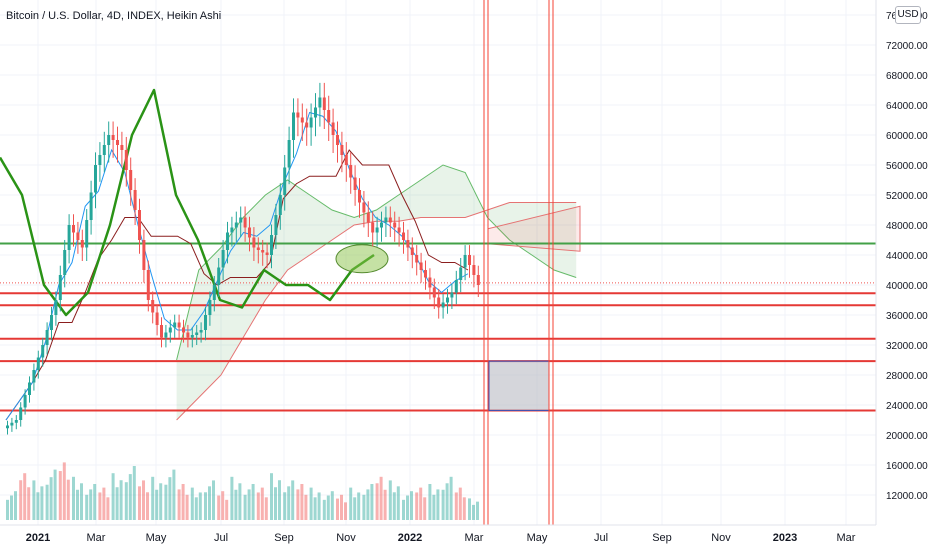  Describe the element at coordinates (908, 15) in the screenshot. I see `currency-button: USD` at that location.